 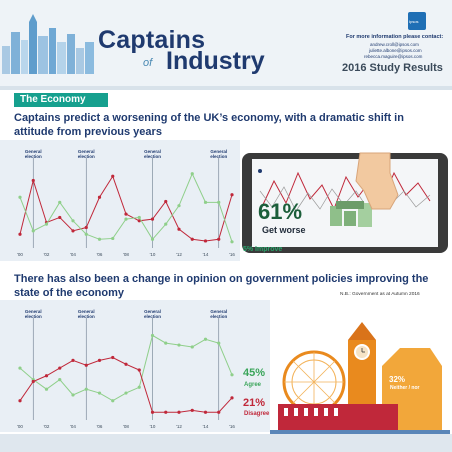 I want to click on neither-label: Neither / nor, so click(x=405, y=388).